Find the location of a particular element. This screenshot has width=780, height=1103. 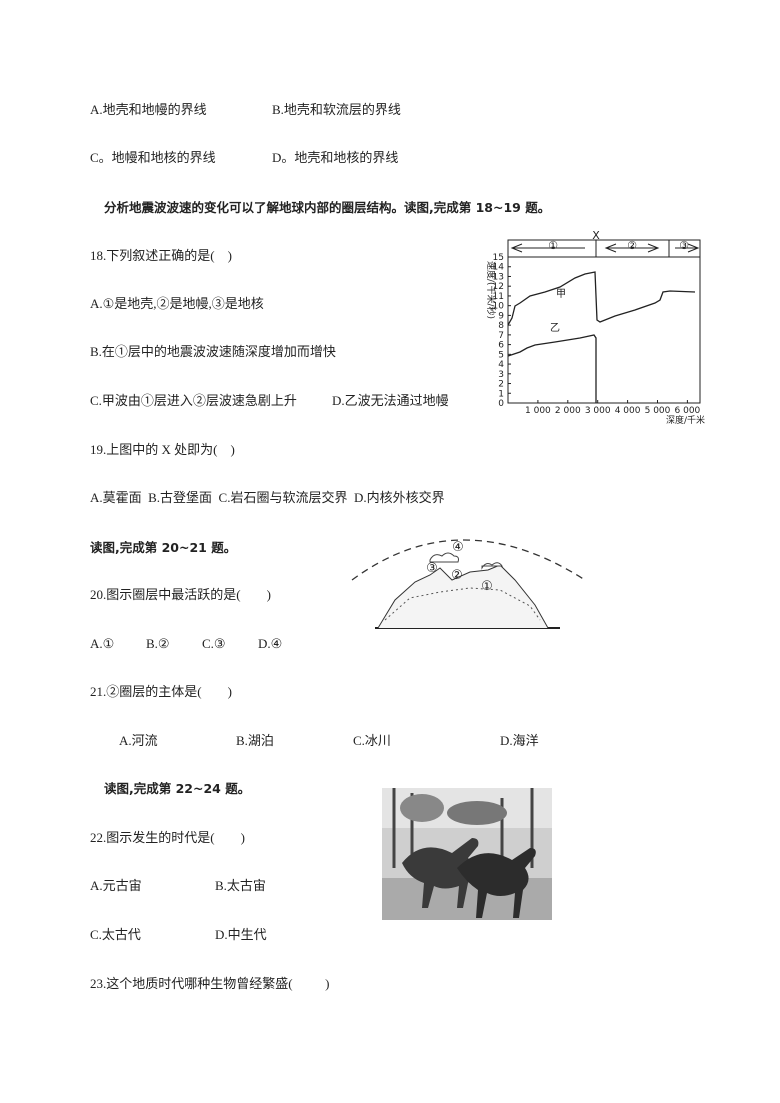

y-tick-label: 7 is located at coordinates (501, 336).